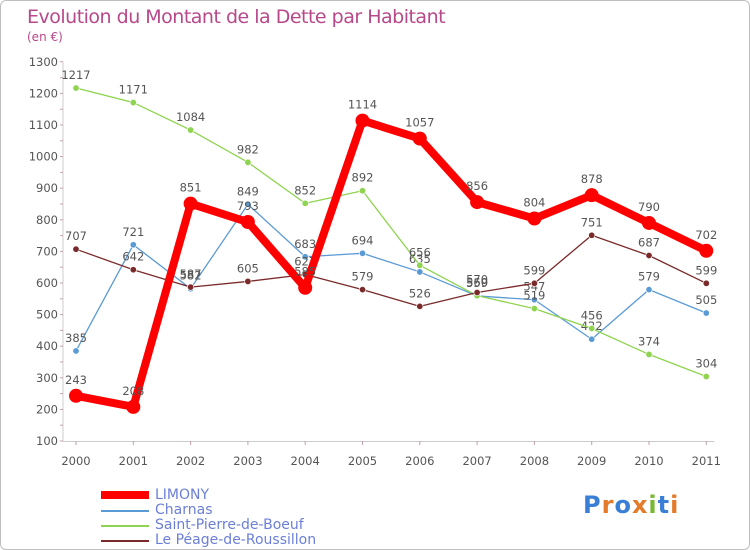  I want to click on legend-label: Charnas, so click(184, 510).